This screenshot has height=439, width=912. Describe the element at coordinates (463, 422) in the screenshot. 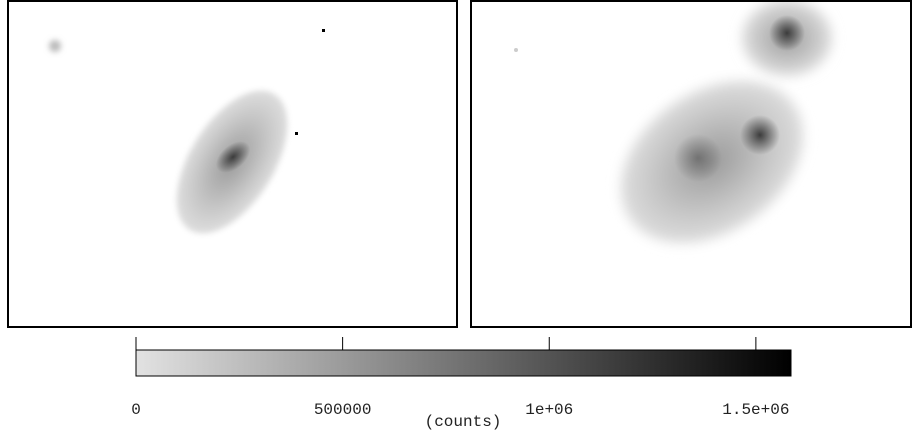

I see `axis-label: (counts)` at that location.